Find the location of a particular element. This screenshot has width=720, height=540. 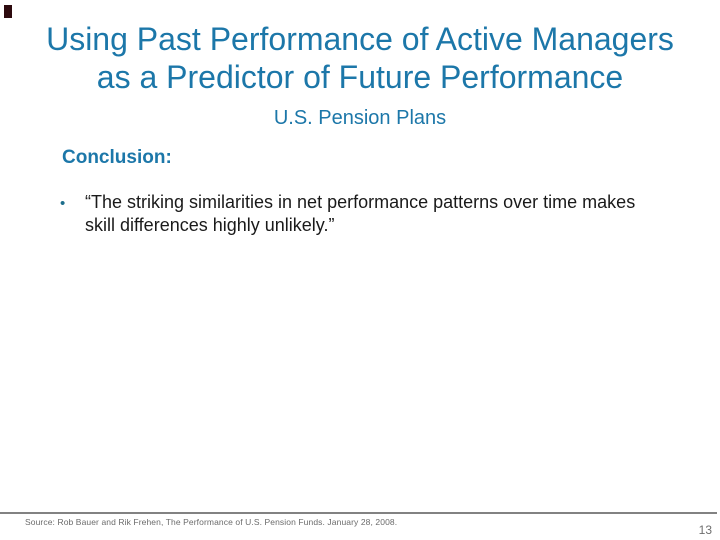

slide-title-line-2: as a Predictor of Future Performance is located at coordinates (360, 77).